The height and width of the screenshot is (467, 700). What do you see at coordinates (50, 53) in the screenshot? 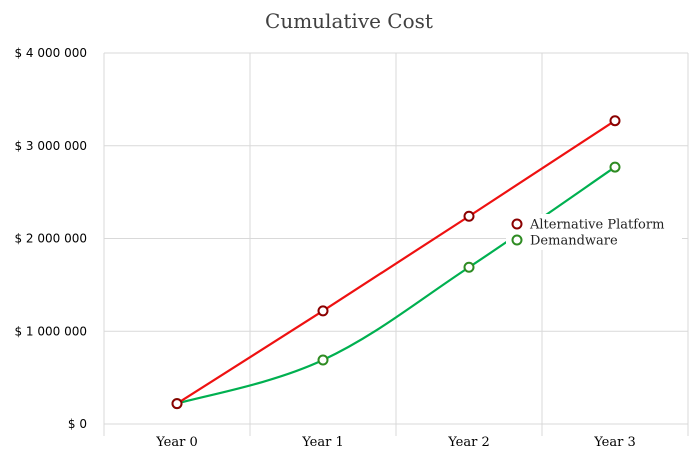
I see `y-tick-label: $ 4 000 000` at bounding box center [50, 53].